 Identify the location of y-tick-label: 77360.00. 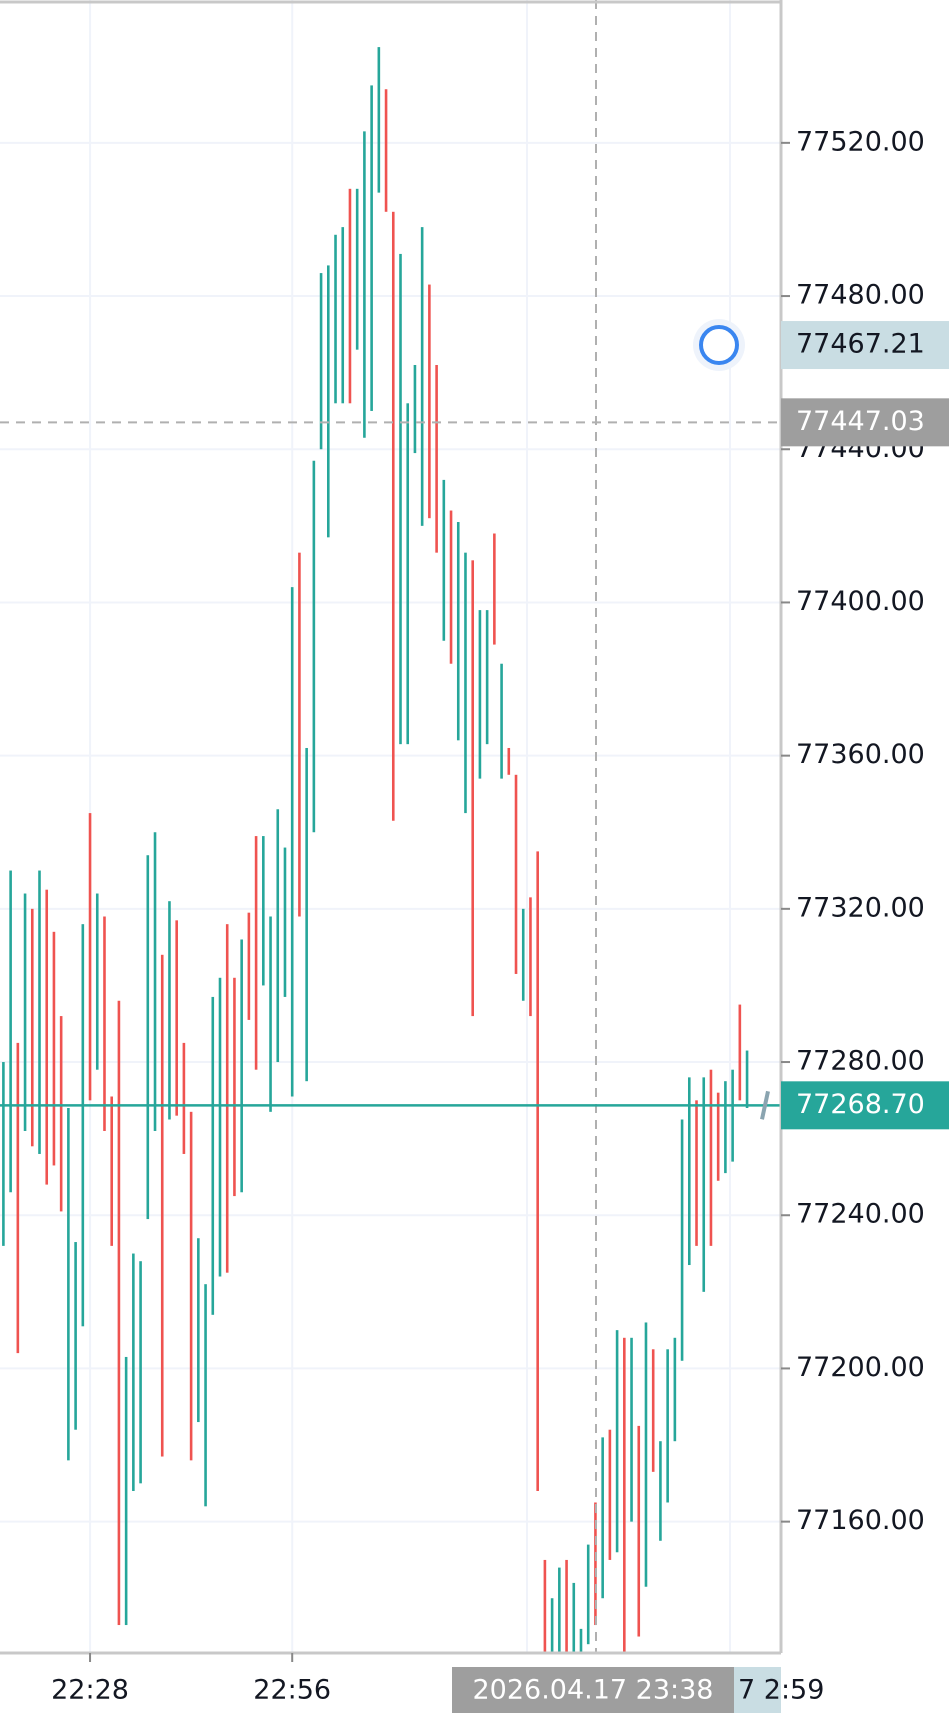
(860, 754).